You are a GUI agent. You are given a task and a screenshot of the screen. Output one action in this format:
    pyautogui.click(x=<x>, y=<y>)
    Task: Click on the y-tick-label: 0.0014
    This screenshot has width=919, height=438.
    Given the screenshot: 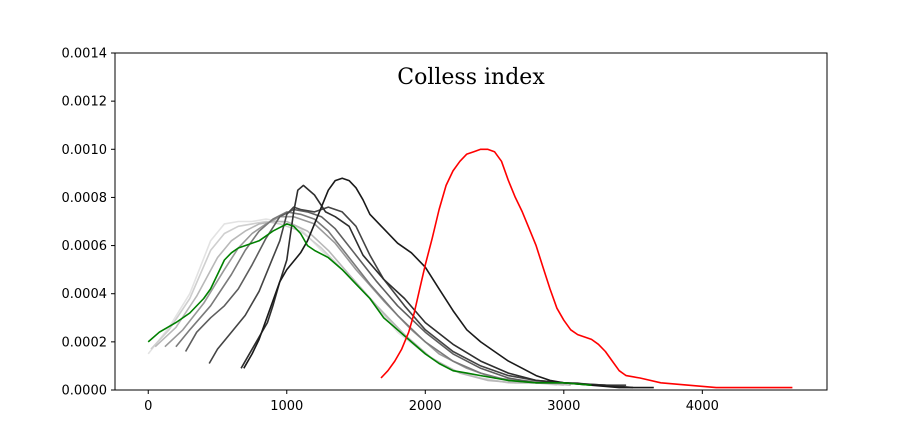 What is the action you would take?
    pyautogui.click(x=85, y=54)
    